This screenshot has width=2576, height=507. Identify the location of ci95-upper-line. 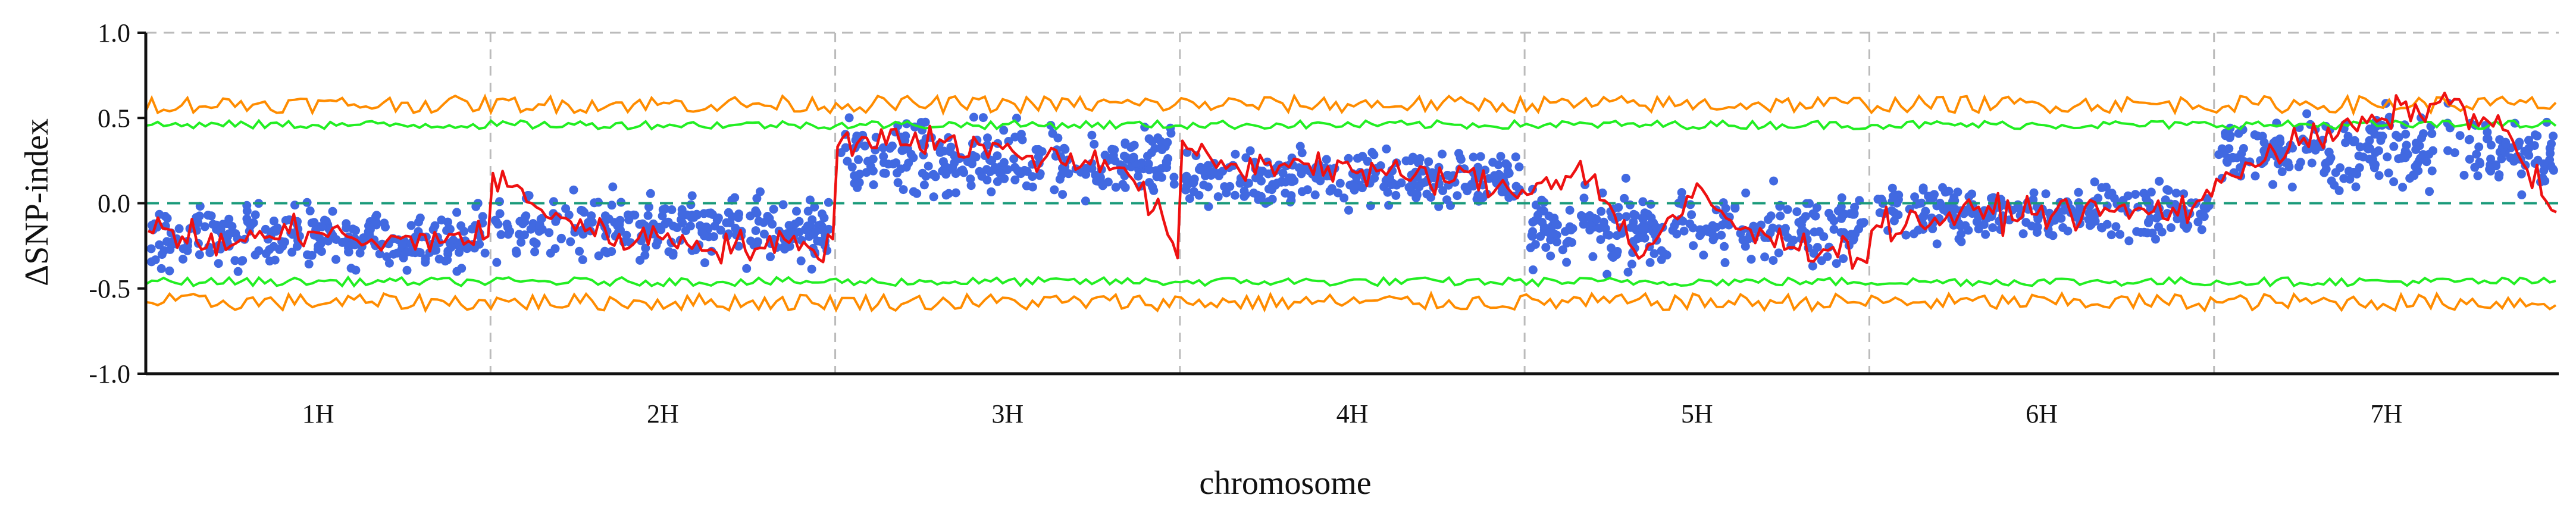
(1351, 124).